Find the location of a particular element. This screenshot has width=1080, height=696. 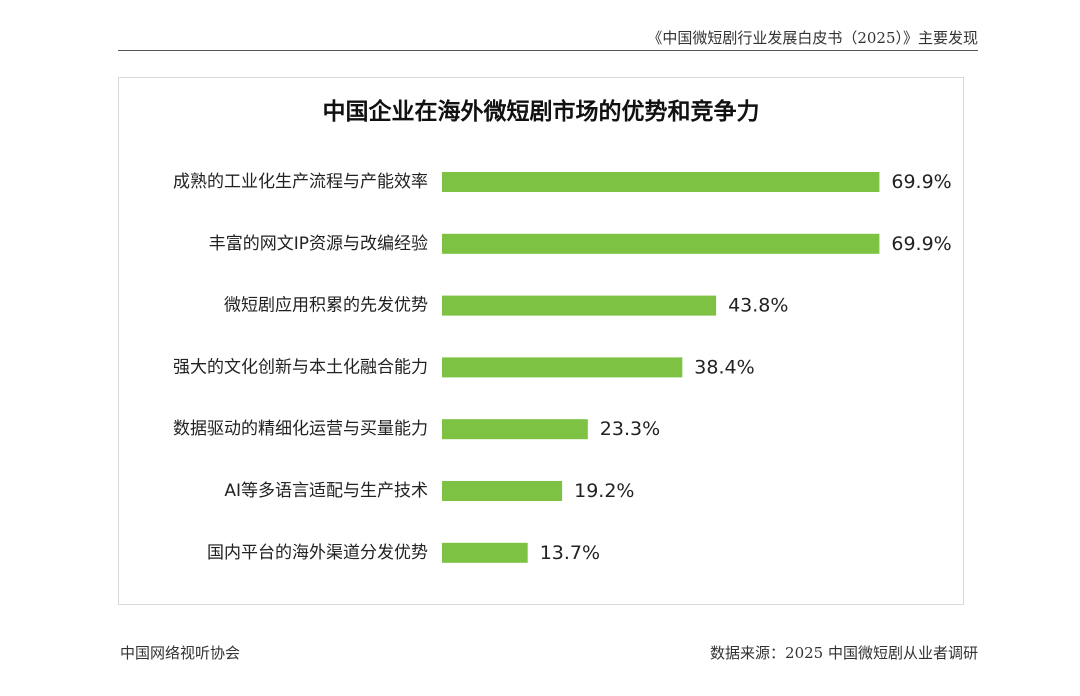

value-label: 38.4% is located at coordinates (724, 367).